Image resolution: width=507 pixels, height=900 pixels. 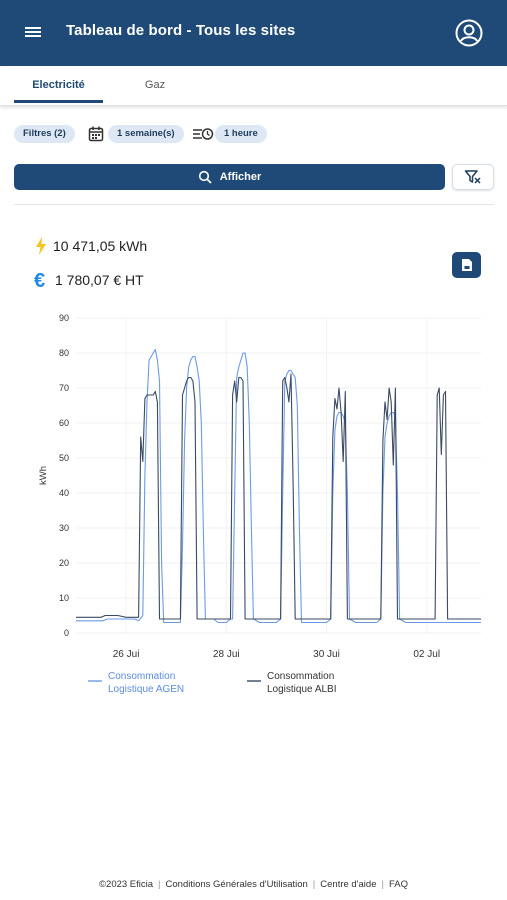 What do you see at coordinates (58, 101) in the screenshot?
I see `active-tab-indicator` at bounding box center [58, 101].